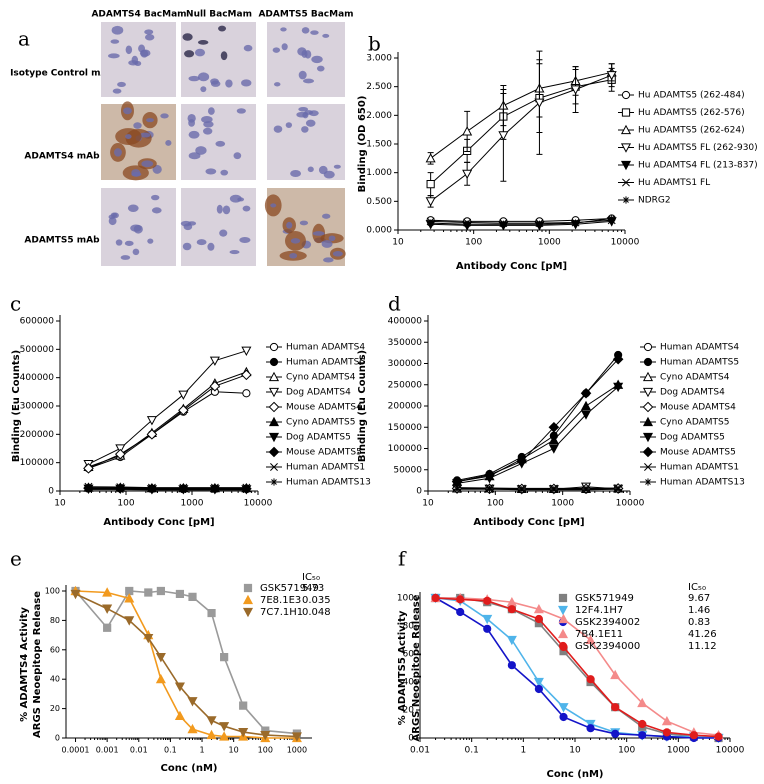  What do you see at coordinates (698, 453) in the screenshot?
I see `legend-label: Mouse ADAMTS5` at bounding box center [698, 453].